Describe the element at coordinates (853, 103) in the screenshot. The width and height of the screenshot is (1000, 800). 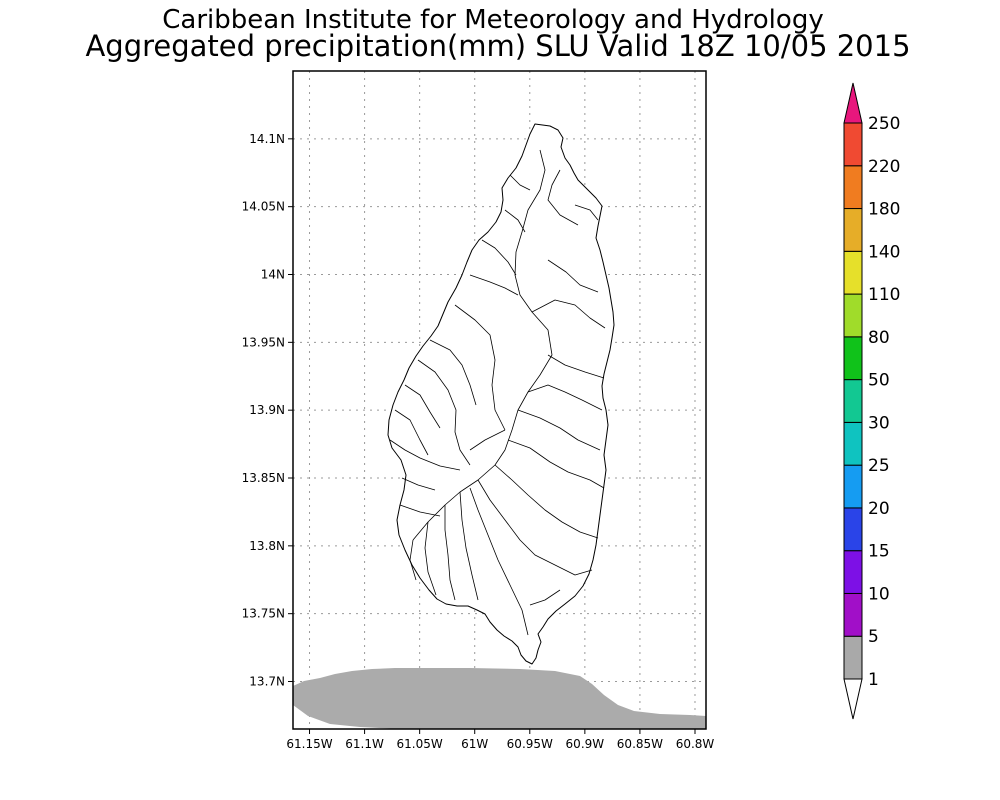
I see `colorbar-over-arrow` at that location.